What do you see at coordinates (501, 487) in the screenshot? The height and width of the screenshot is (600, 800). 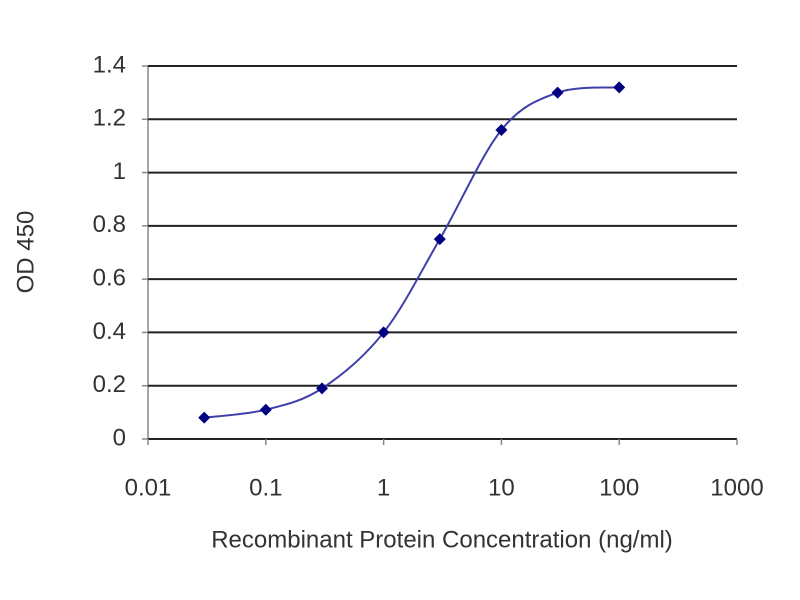 I see `x-tick-label: 10` at bounding box center [501, 487].